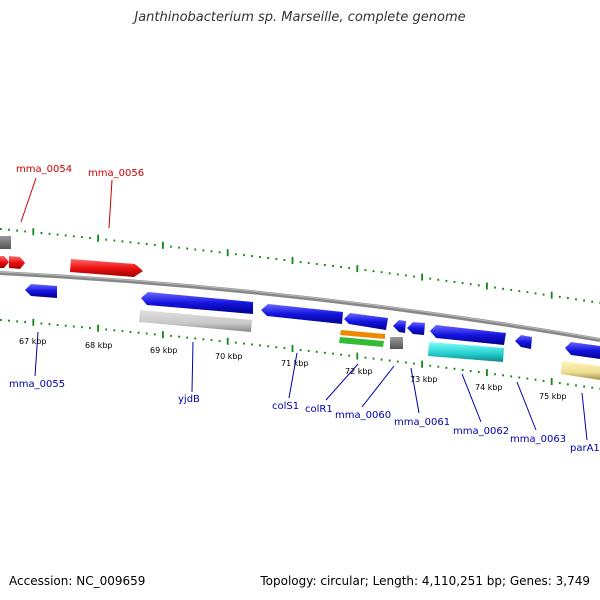 This screenshot has width=600, height=600. I want to click on scale-label-69kbp: 69 kbp, so click(164, 350).